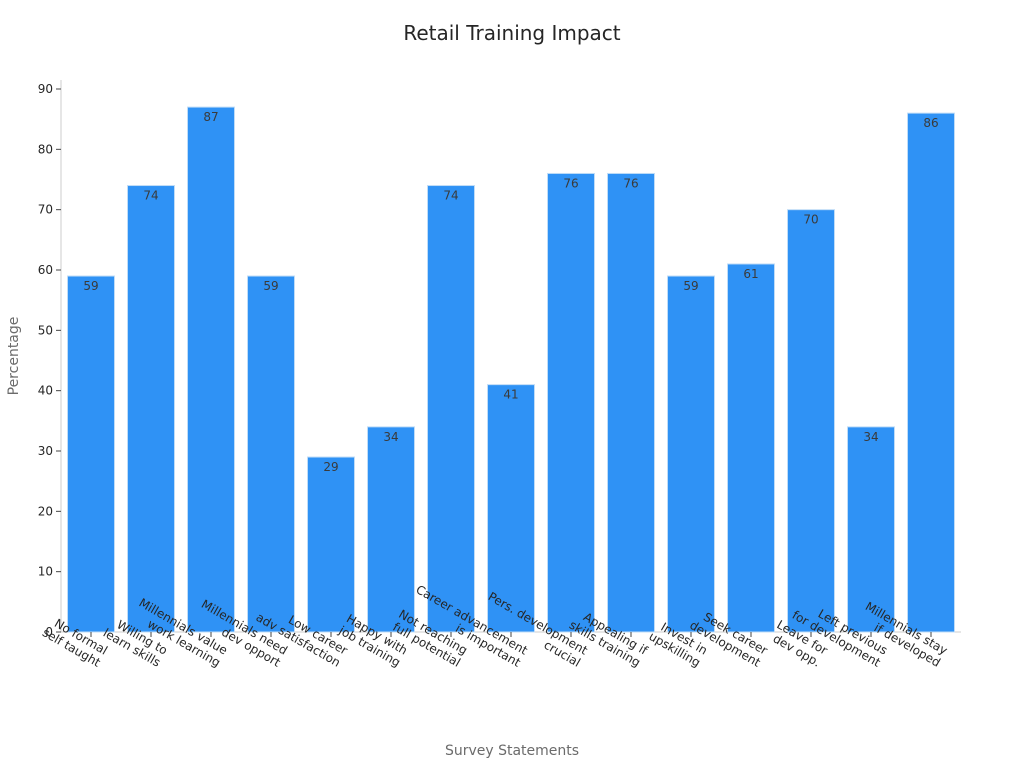 The height and width of the screenshot is (768, 1024). I want to click on y-tick-label: 0, so click(49, 632).